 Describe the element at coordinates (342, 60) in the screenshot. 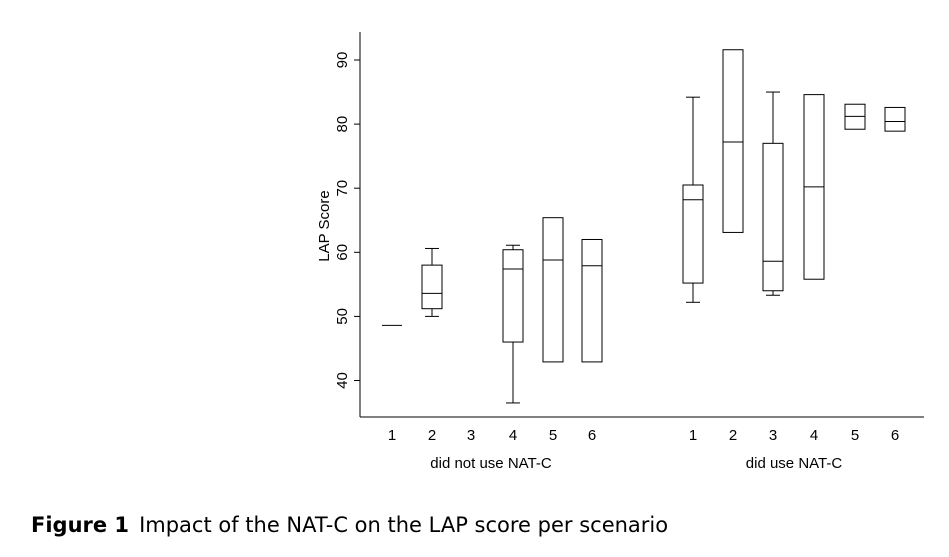

I see `y-tick-label: 90` at that location.